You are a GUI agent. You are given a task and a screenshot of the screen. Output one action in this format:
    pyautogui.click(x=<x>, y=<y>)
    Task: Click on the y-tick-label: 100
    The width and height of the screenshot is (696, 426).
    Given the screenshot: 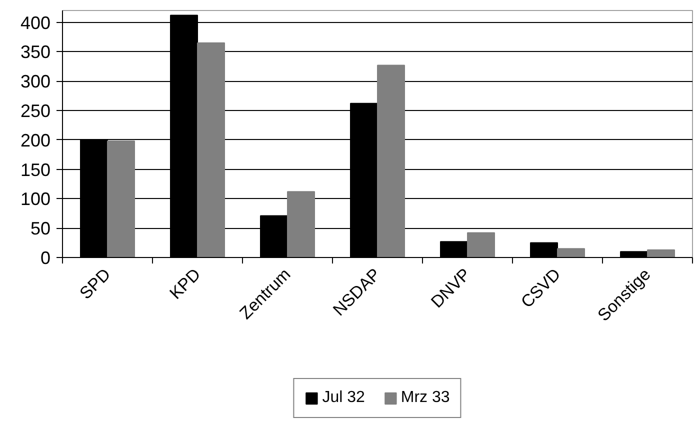 What is the action you would take?
    pyautogui.click(x=35, y=199)
    